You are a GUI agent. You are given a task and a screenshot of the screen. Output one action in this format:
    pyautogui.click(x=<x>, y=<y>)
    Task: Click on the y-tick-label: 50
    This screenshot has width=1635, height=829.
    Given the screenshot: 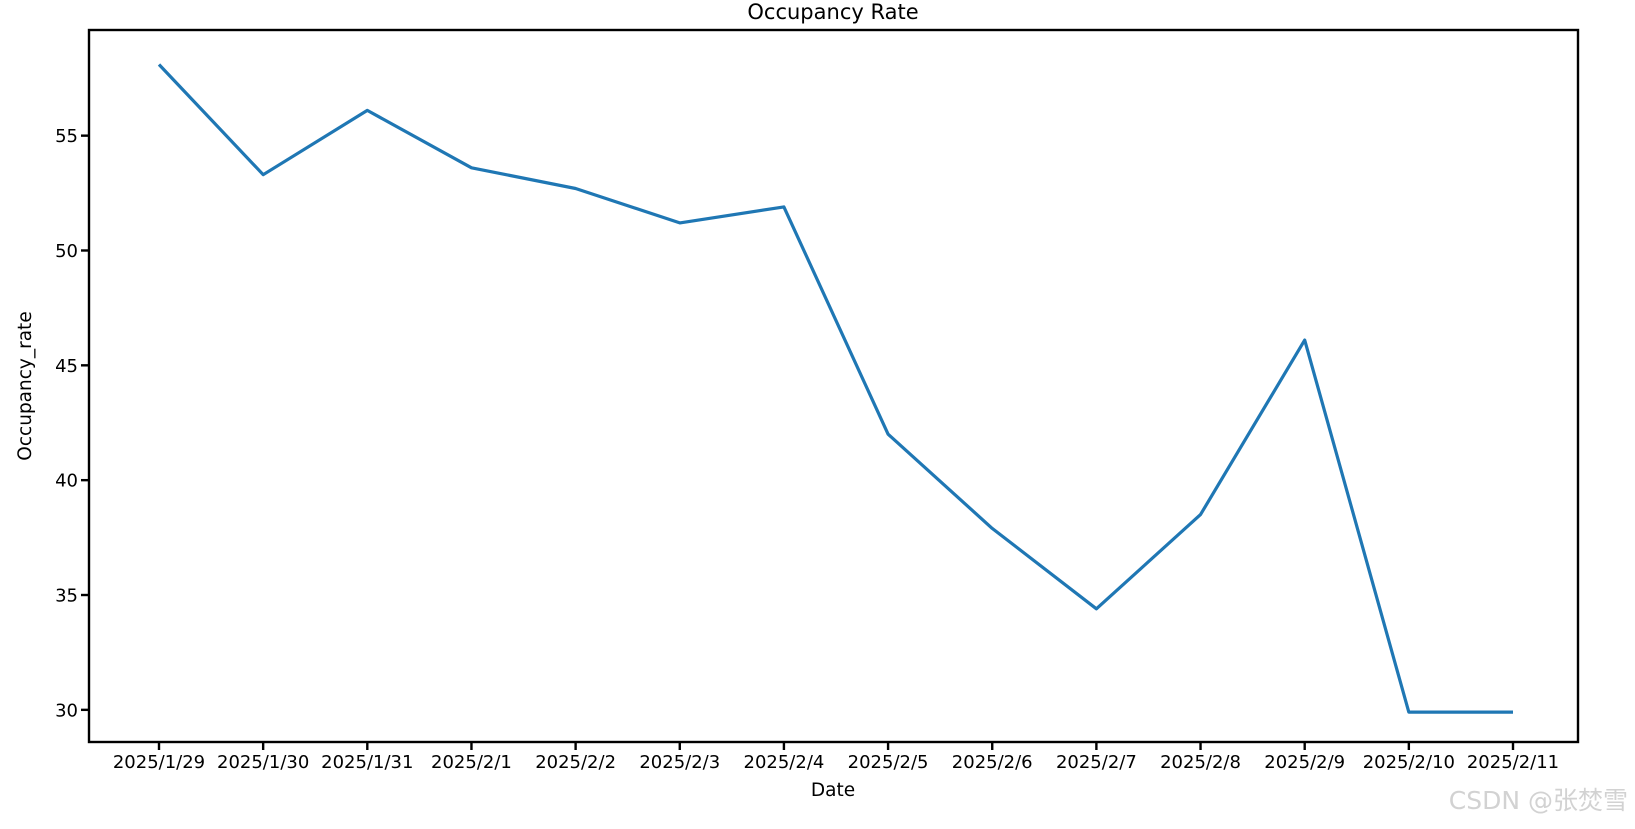 What is the action you would take?
    pyautogui.click(x=66, y=251)
    